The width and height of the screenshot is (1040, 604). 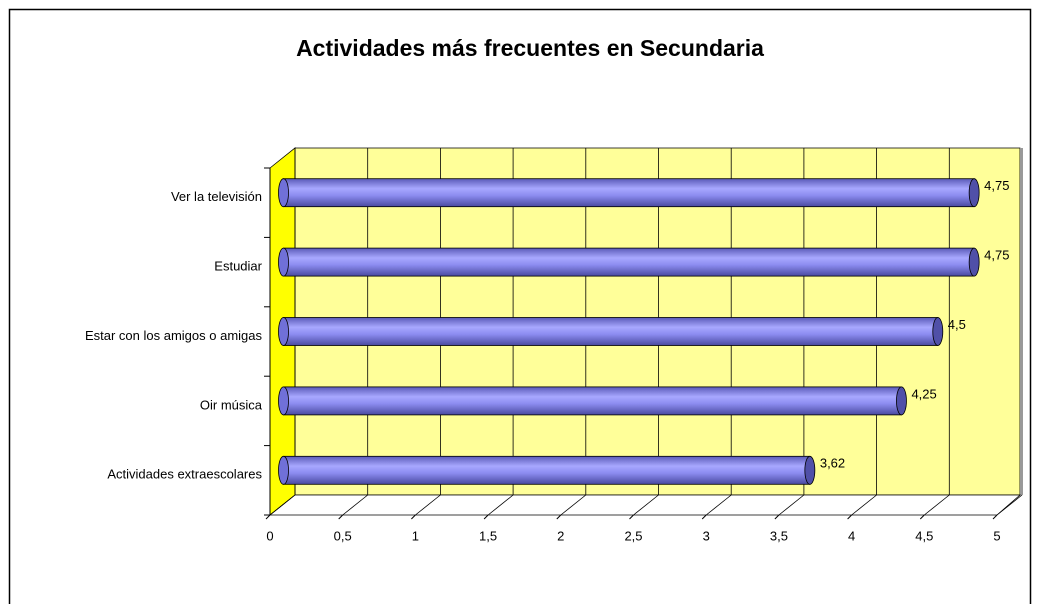 I want to click on x-tick-label: 1,5, so click(x=488, y=535).